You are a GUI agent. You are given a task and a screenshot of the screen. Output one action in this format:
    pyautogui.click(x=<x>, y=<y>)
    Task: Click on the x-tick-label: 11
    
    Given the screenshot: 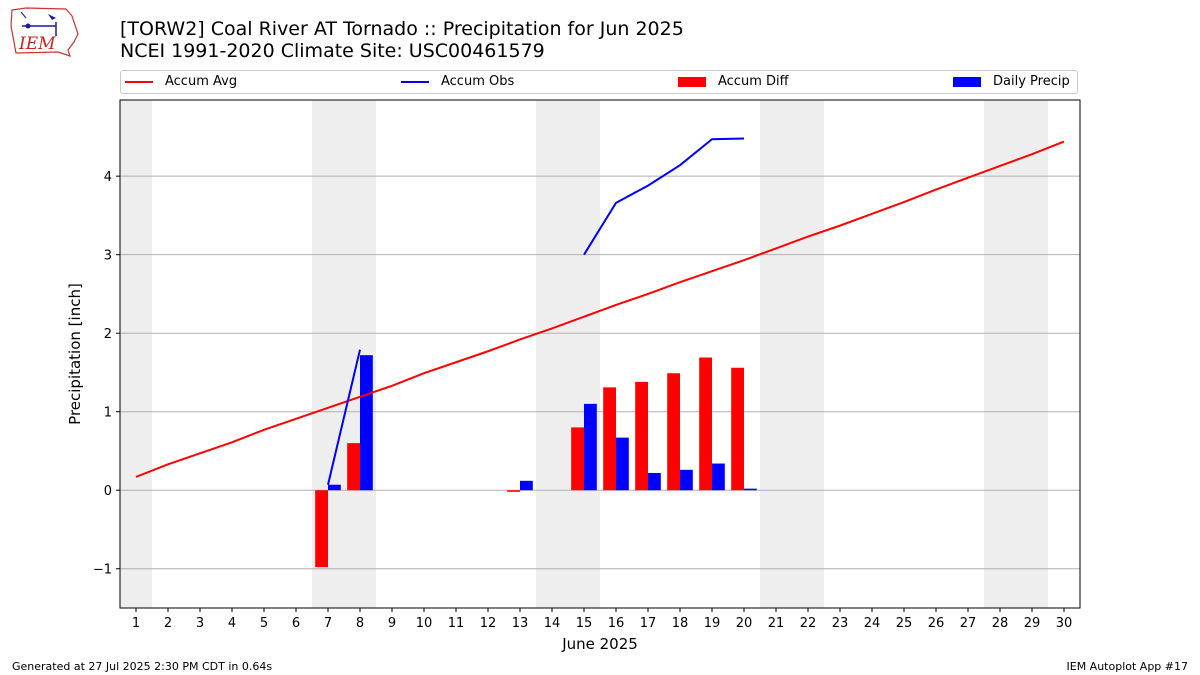 What is the action you would take?
    pyautogui.click(x=456, y=623)
    